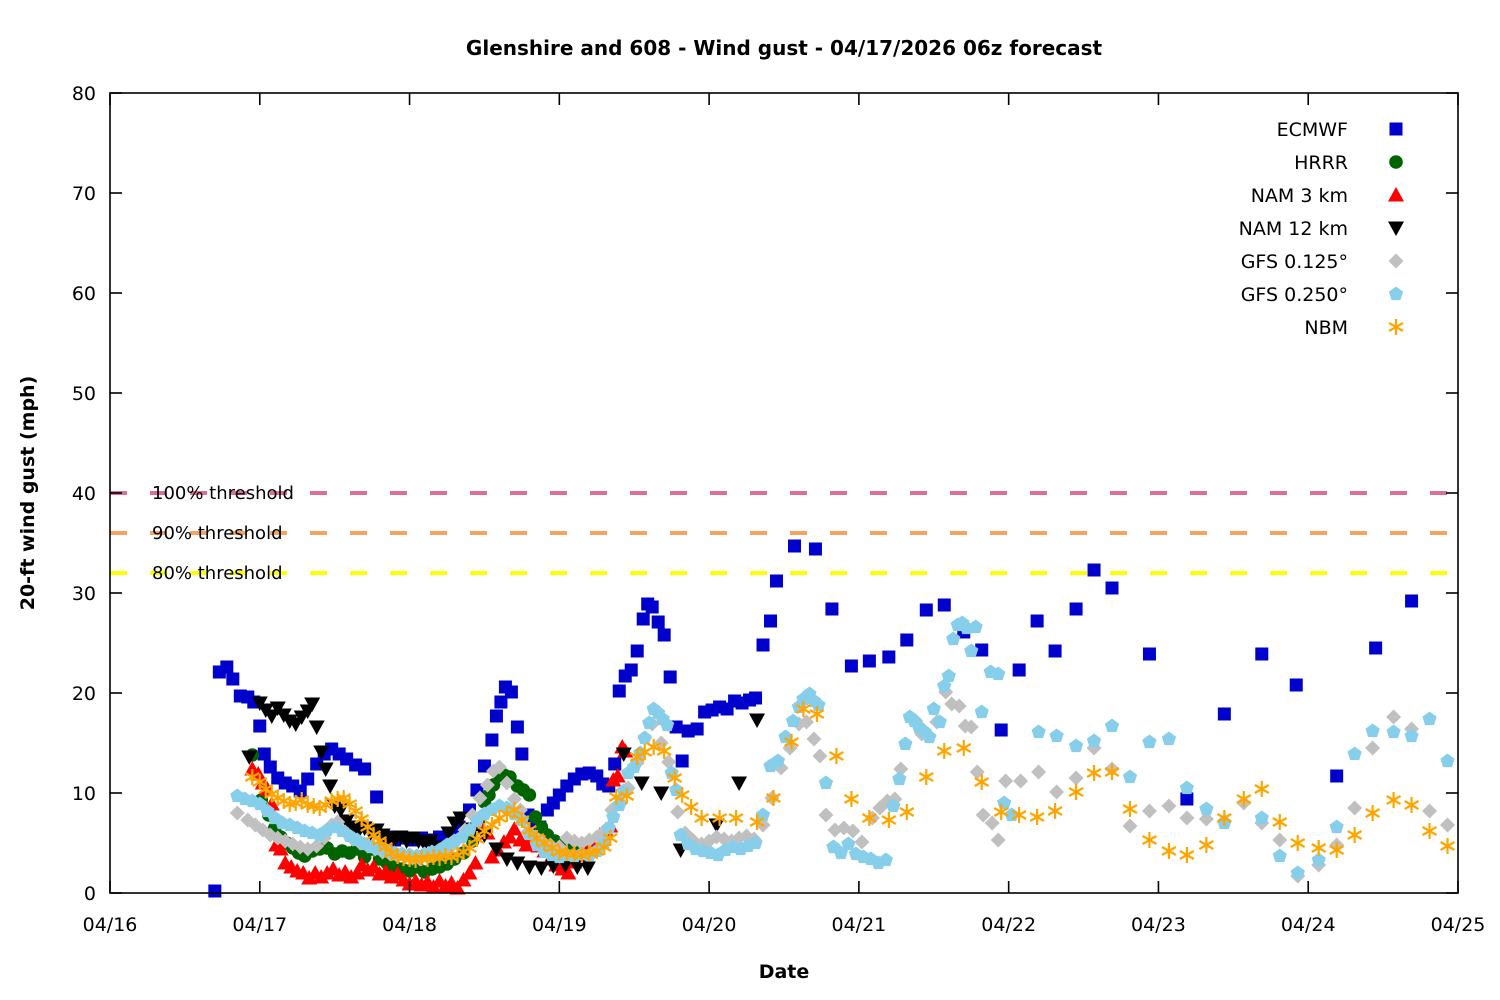 Image resolution: width=1500 pixels, height=1000 pixels. I want to click on legend-item-nam-3-km: NAM 3 km, so click(1327, 196).